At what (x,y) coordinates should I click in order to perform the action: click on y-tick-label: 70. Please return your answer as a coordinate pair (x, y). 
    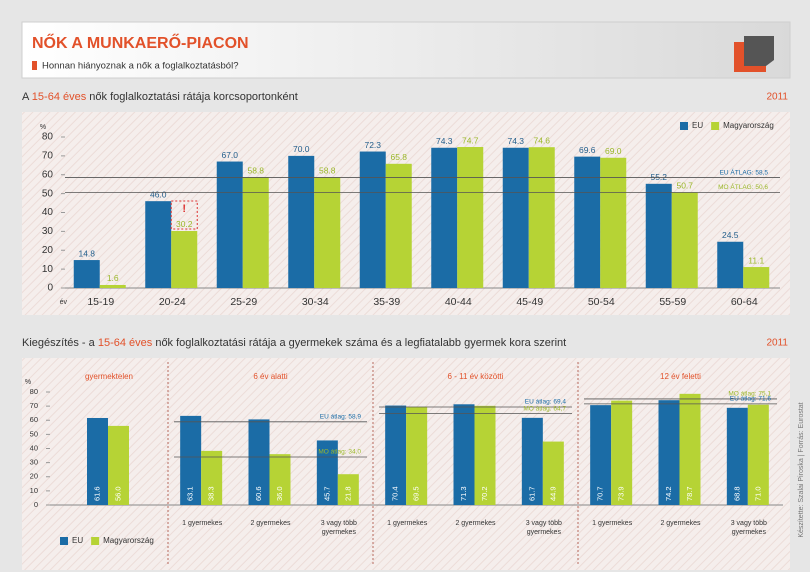
    Looking at the image, I should click on (34, 405).